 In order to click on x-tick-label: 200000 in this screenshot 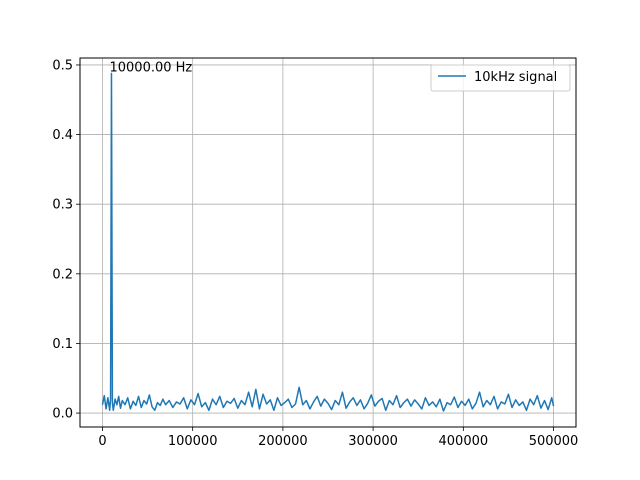, I will do `click(283, 441)`.